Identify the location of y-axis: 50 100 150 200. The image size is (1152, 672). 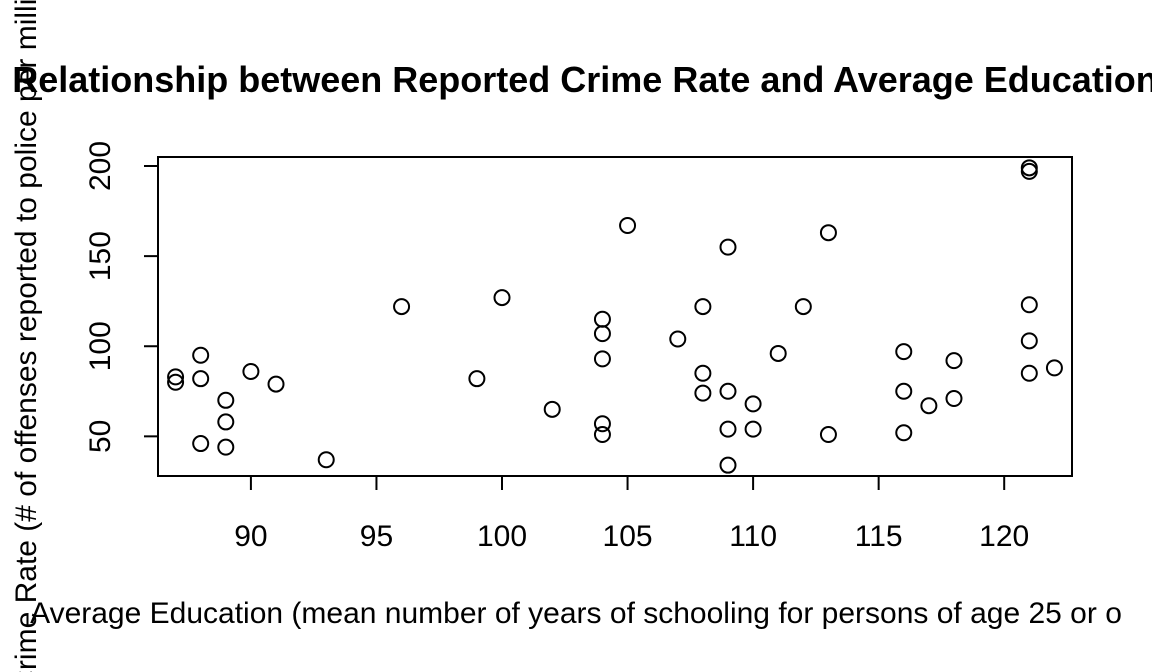
(121, 297).